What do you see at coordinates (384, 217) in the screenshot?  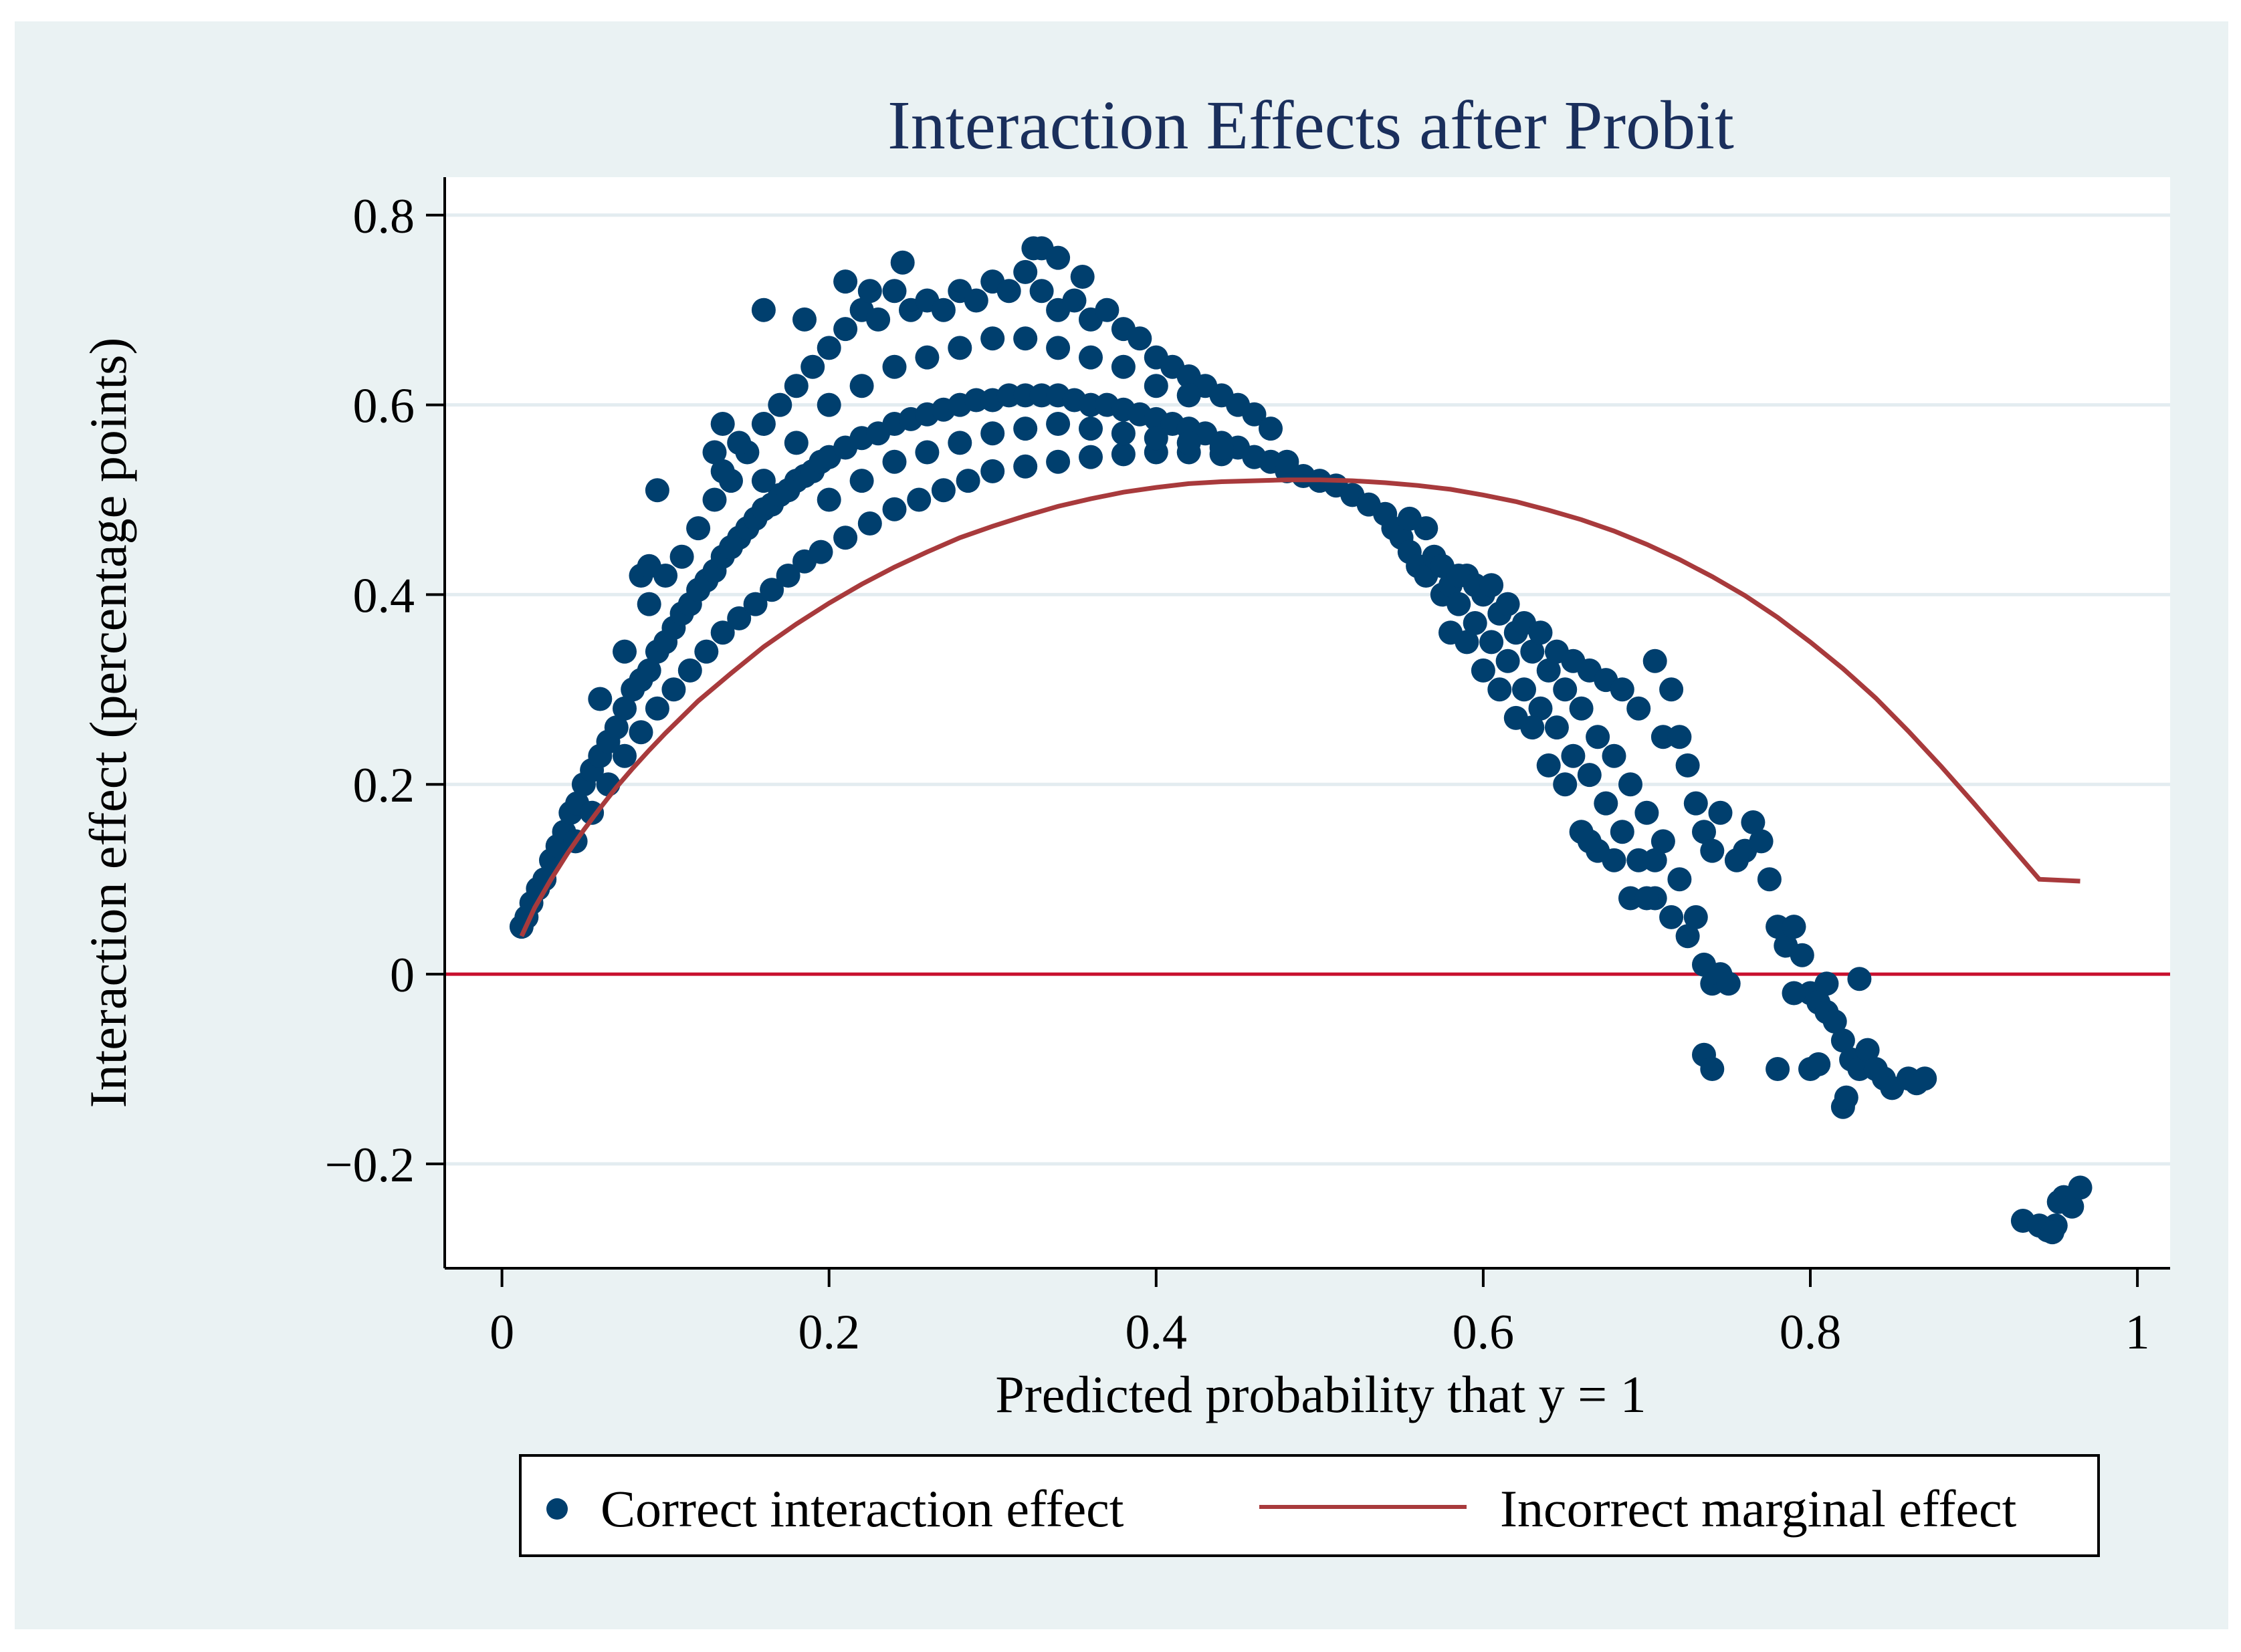 I see `y-tick-label-5: 0.8` at bounding box center [384, 217].